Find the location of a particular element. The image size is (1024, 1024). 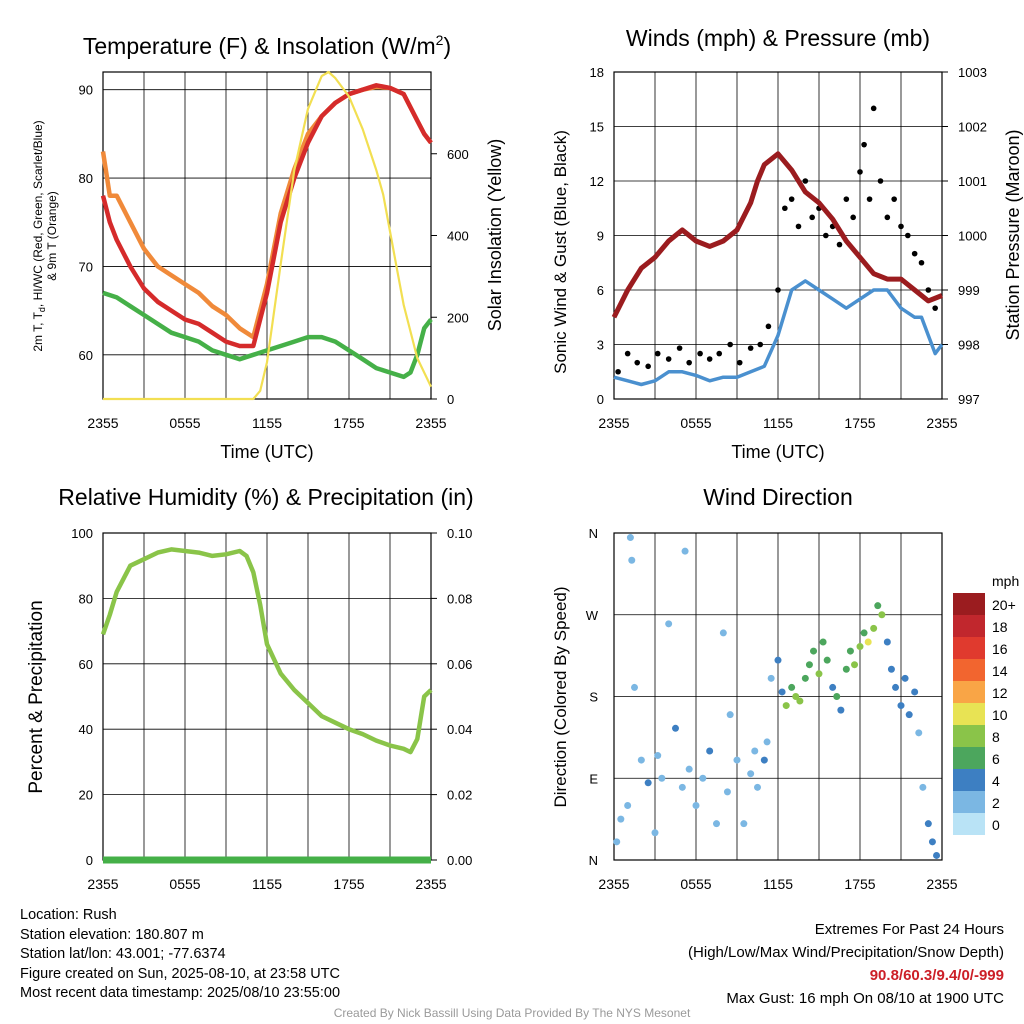

extremes-heading: Extremes For Past 24 Hours is located at coordinates (909, 929).